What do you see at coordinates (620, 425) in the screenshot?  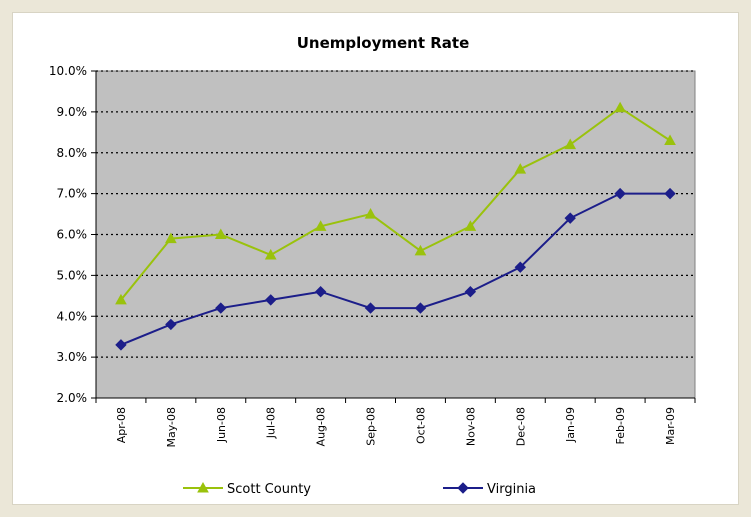 I see `x-tick-label: Feb-09` at bounding box center [620, 425].